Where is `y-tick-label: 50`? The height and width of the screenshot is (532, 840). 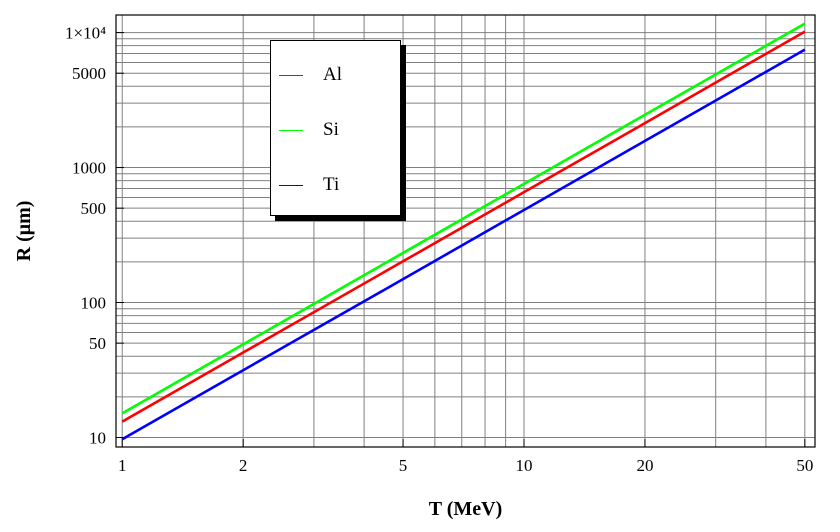
y-tick-label: 50 is located at coordinates (97, 343).